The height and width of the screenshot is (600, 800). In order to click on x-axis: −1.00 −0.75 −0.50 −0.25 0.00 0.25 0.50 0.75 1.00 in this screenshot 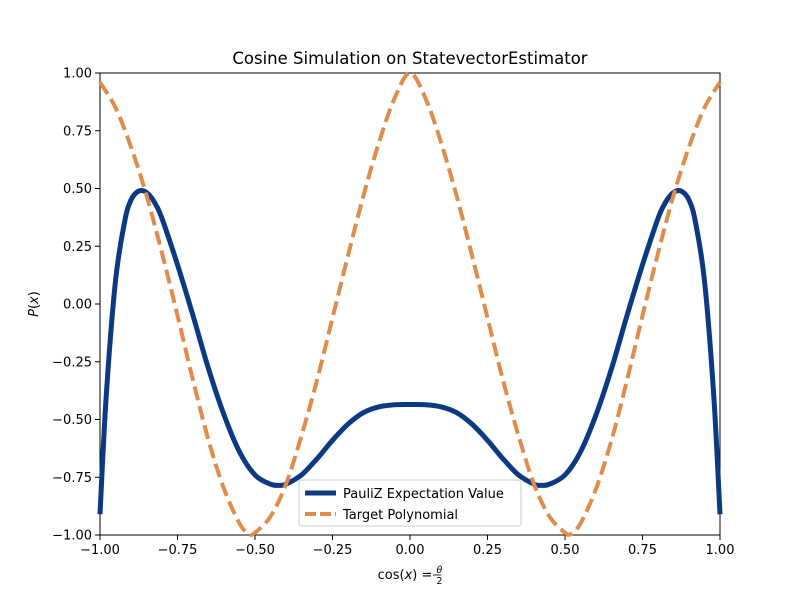, I will do `click(407, 546)`.